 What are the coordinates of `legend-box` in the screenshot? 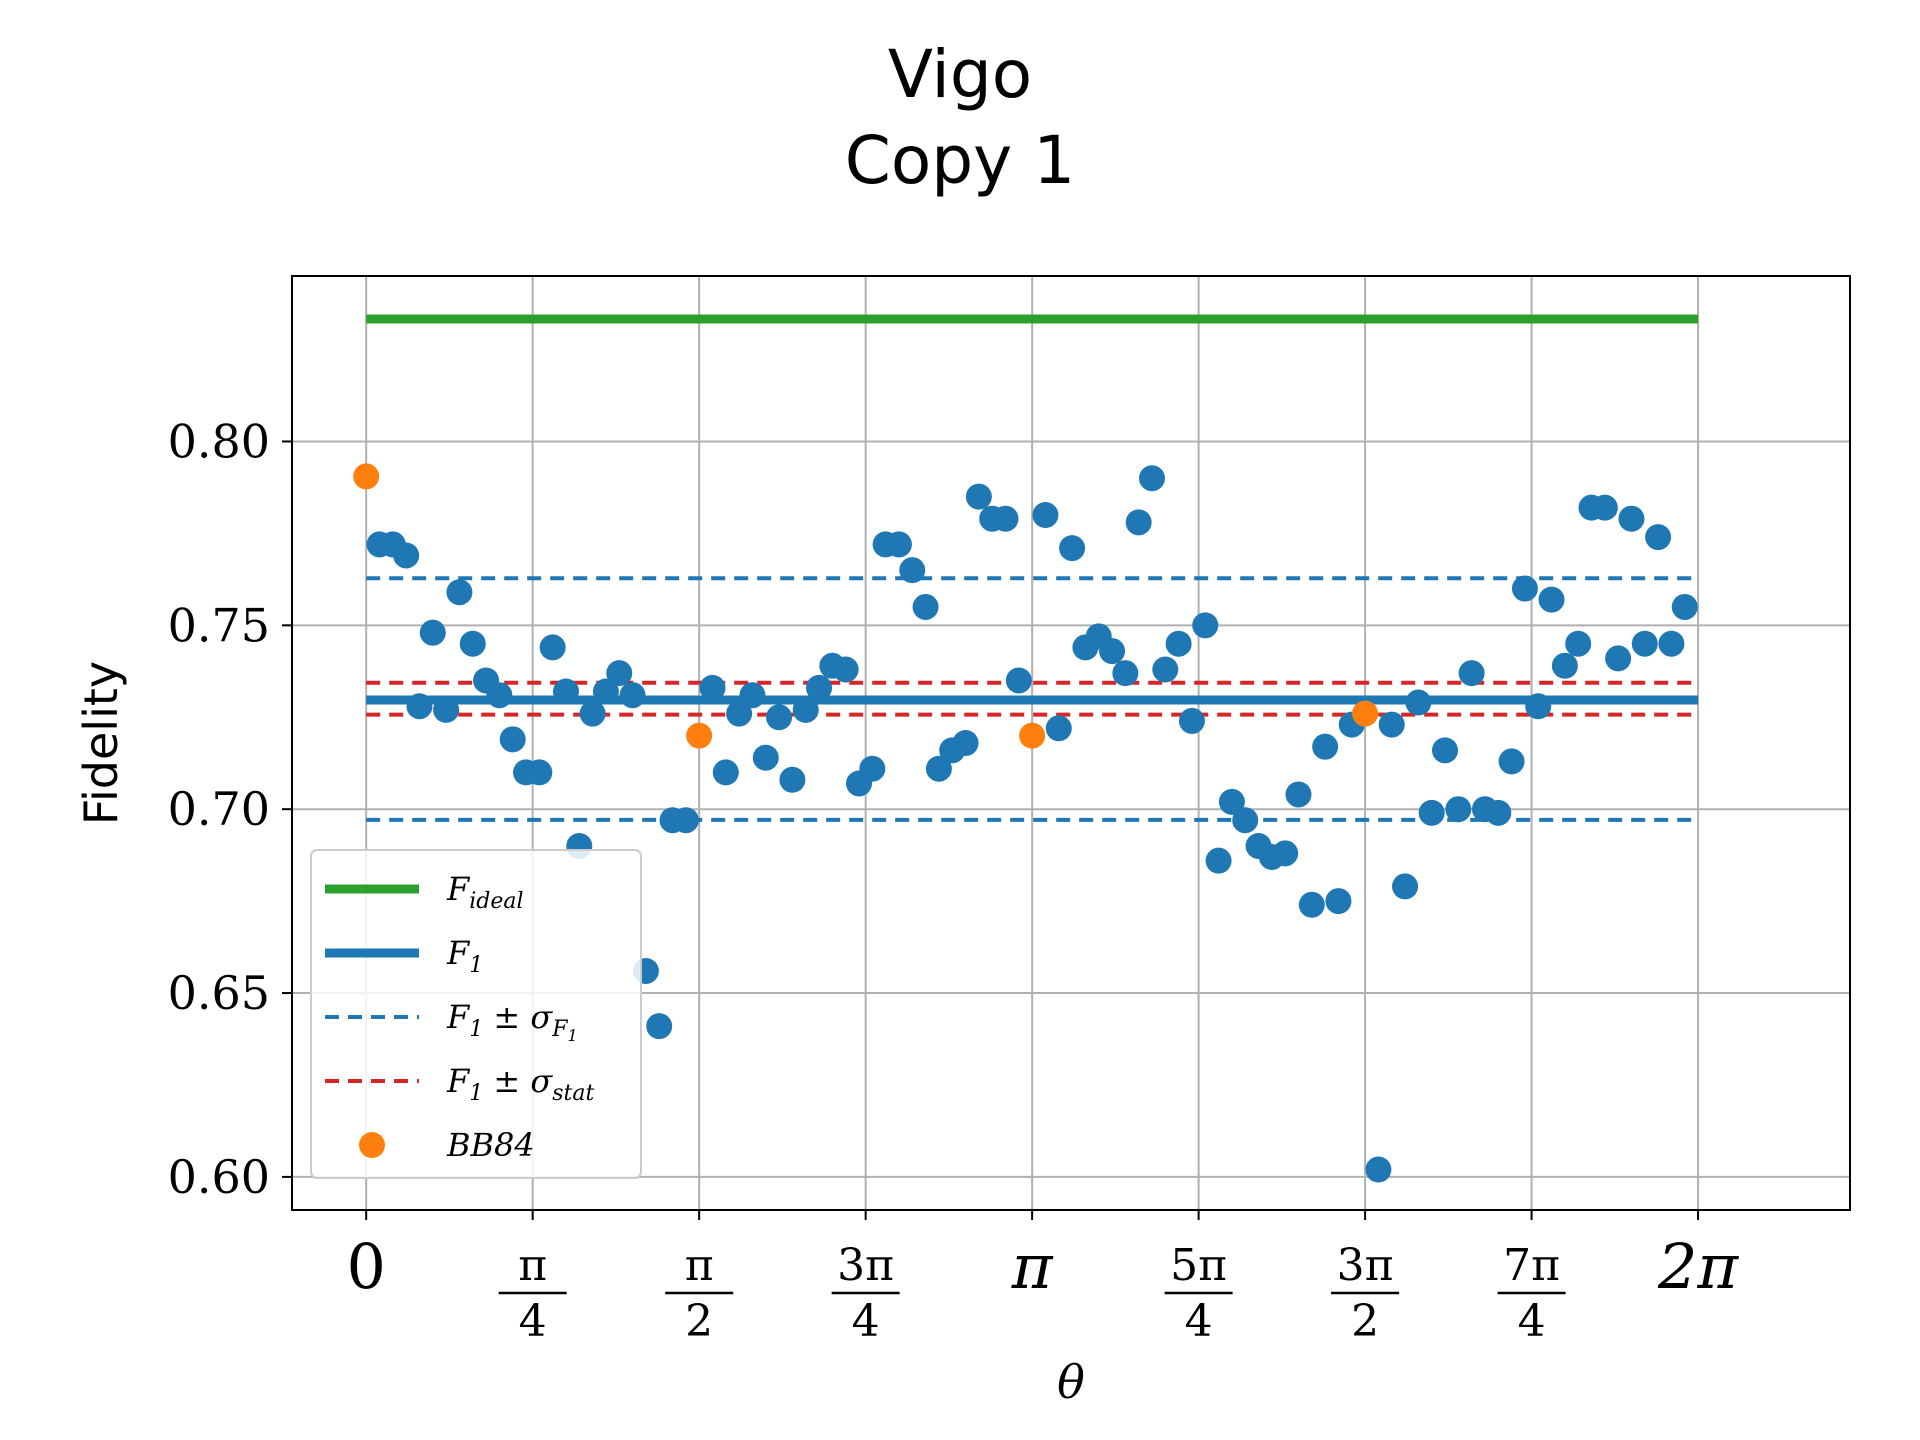 It's located at (476, 1014).